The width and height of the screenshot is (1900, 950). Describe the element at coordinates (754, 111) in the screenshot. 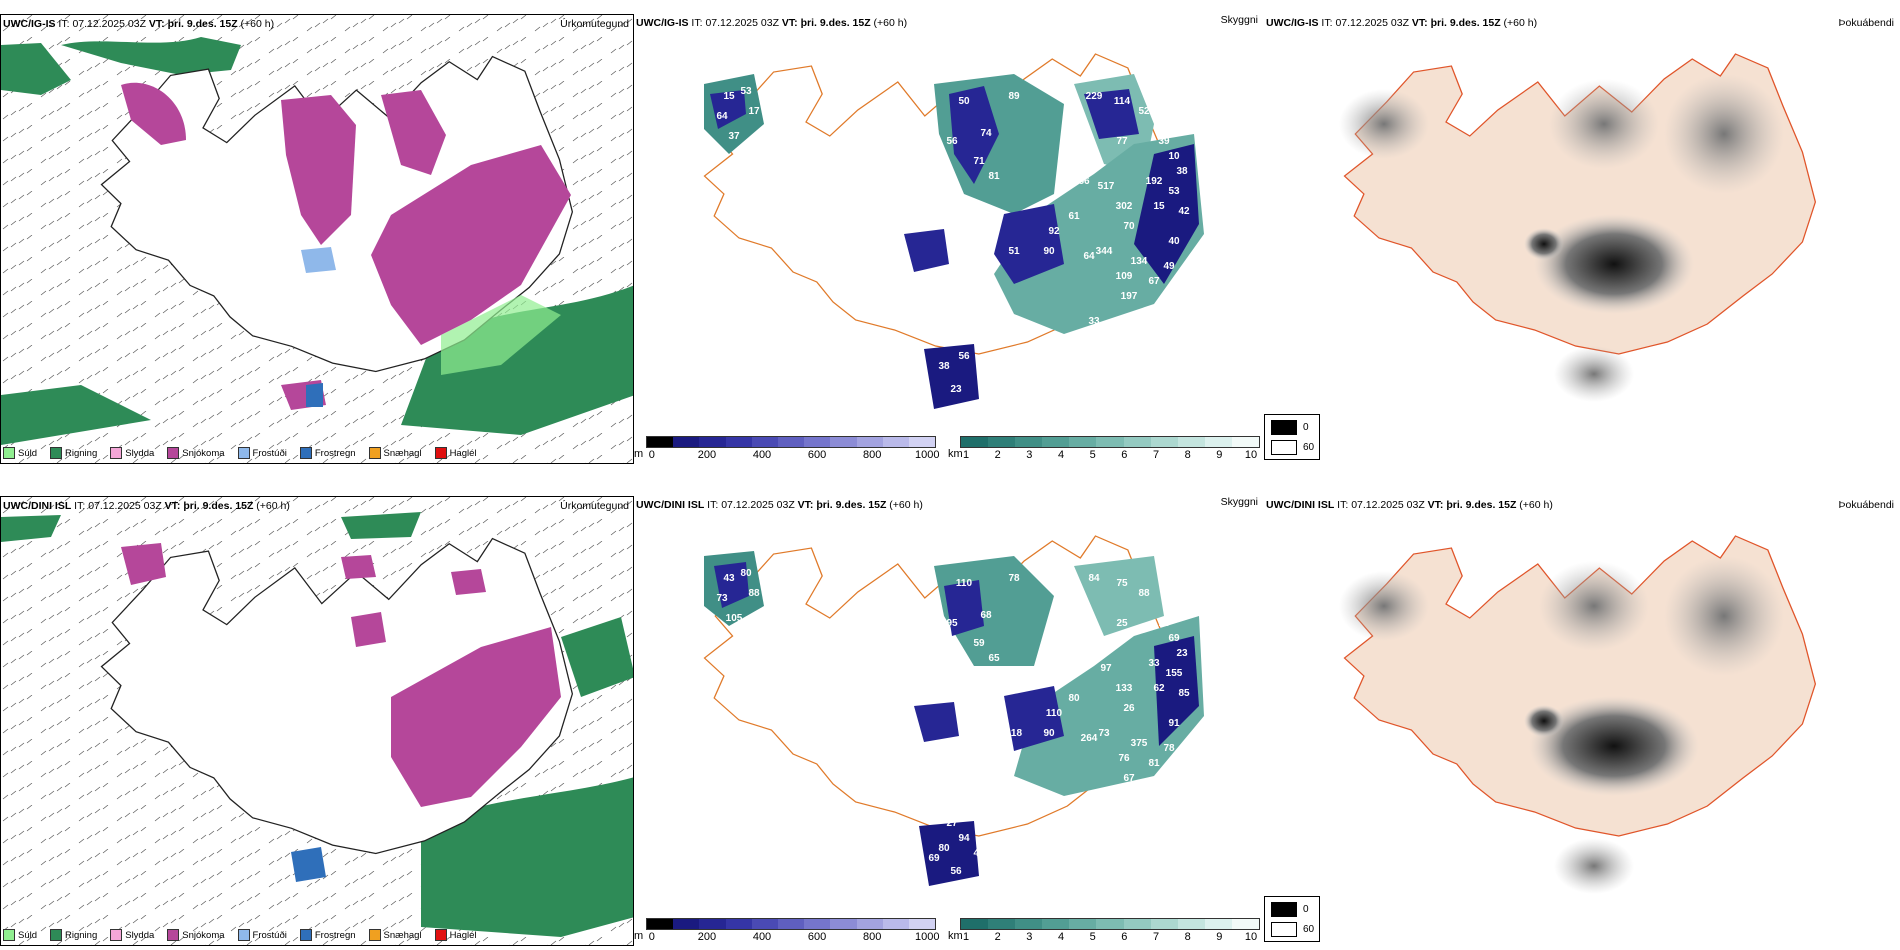

I see `visibility-value-label: 17` at that location.